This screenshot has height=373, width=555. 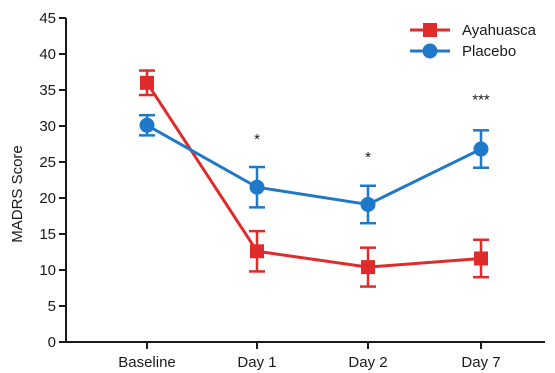 I want to click on legend-item-placebo: Placebo, so click(x=463, y=51).